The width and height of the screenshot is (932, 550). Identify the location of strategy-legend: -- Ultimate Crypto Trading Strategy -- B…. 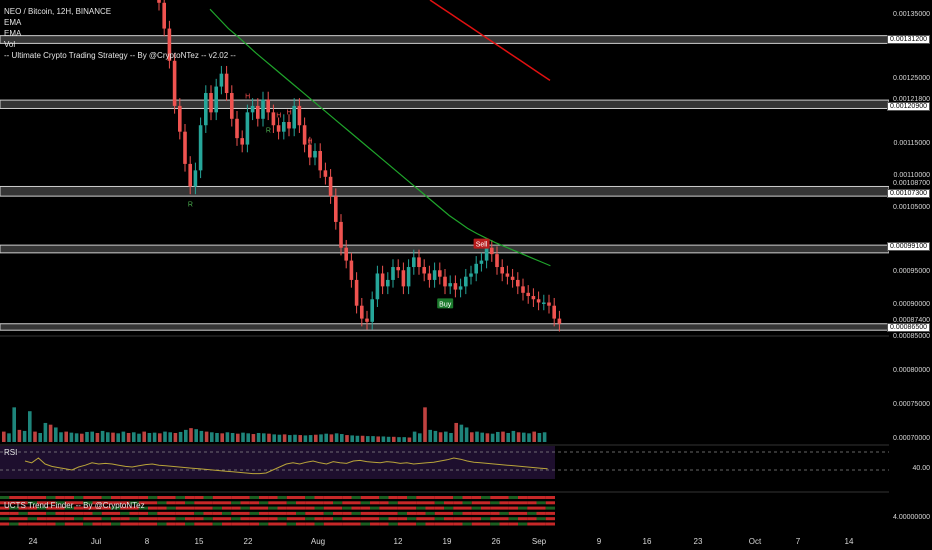
(120, 55).